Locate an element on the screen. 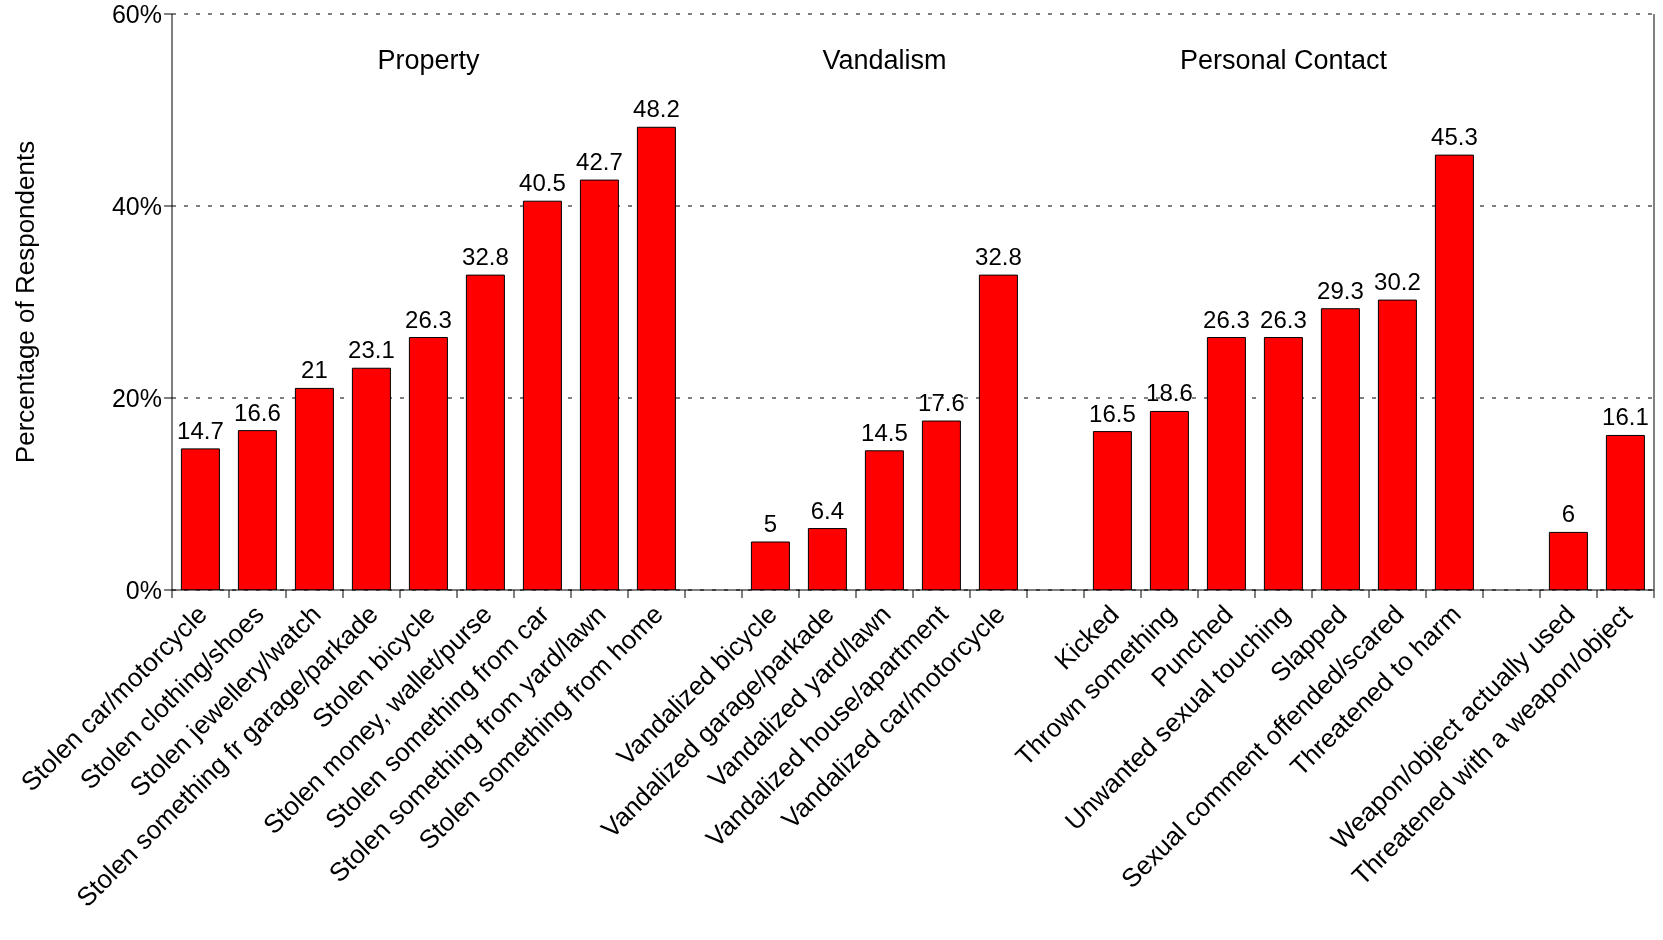 This screenshot has width=1663, height=940. data-label: 18.6 is located at coordinates (1169, 393).